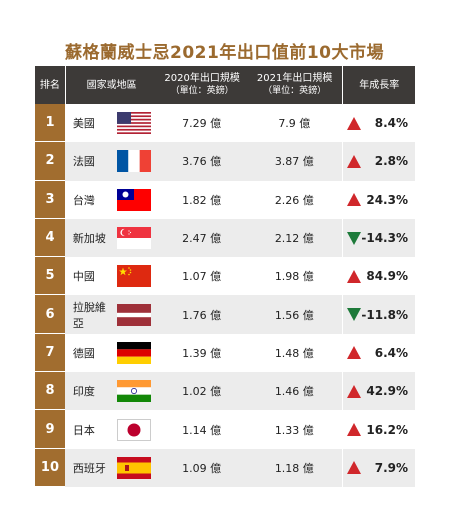 This screenshot has width=449, height=516. What do you see at coordinates (134, 315) in the screenshot?
I see `latvia-flag-icon` at bounding box center [134, 315].